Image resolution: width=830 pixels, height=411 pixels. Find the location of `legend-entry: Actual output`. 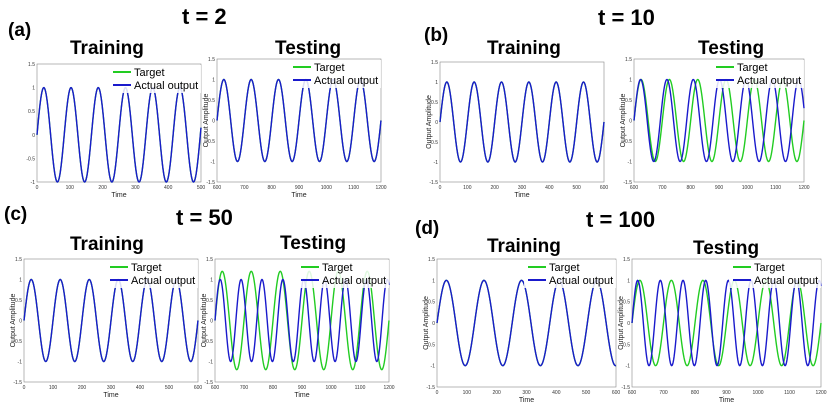

legend-entry: Actual output is located at coordinates (346, 81).